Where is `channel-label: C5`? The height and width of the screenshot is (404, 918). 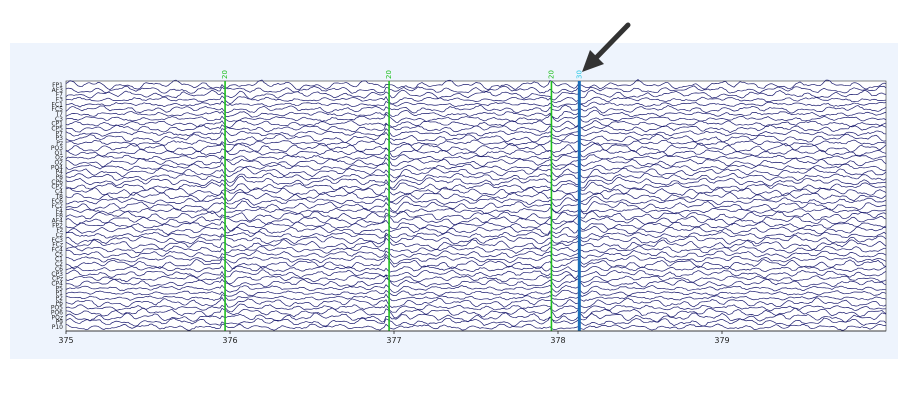 channel-label: C5 is located at coordinates (59, 254).